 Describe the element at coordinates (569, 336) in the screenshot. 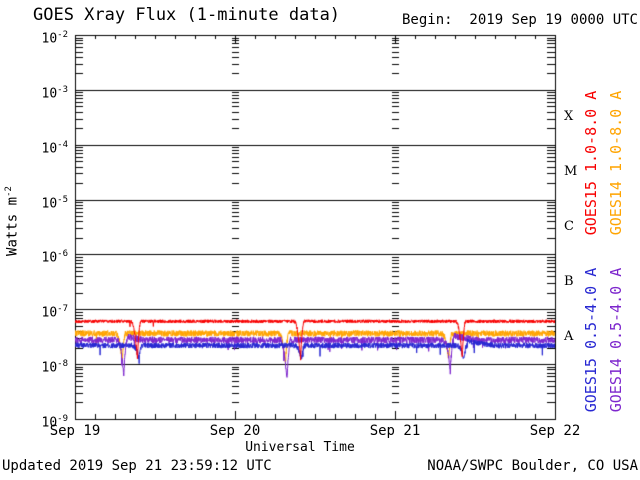

I see `flare-class-letter: A` at that location.